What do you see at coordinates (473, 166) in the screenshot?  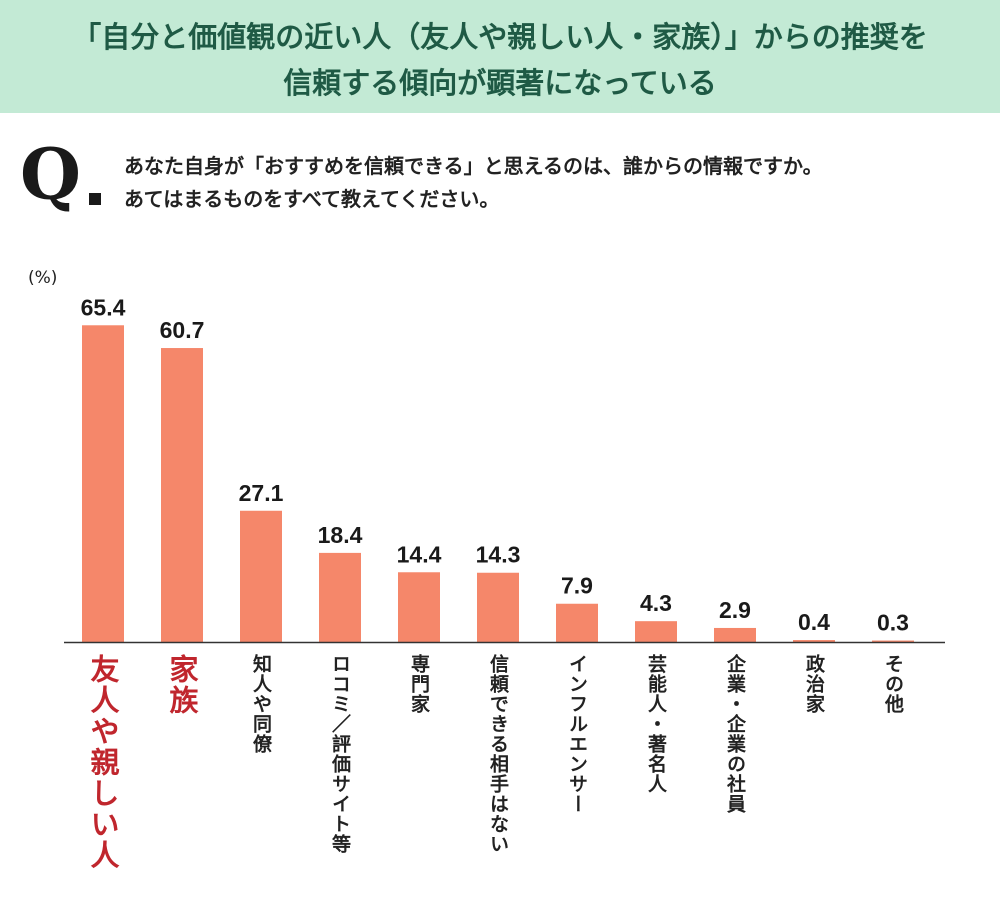 I see `question-line-1: あなた自身が「おすすめを信頼できる」と思えるのは、誰からの情報ですか。` at bounding box center [473, 166].